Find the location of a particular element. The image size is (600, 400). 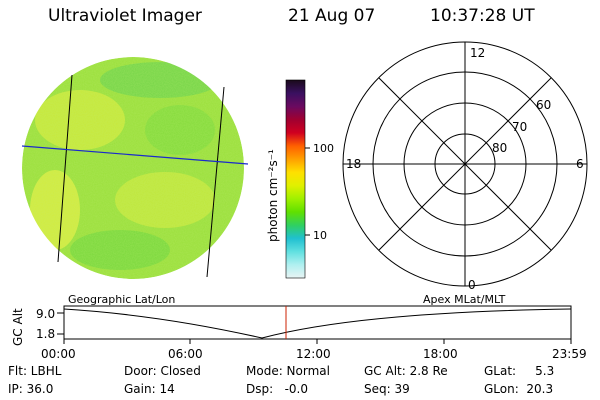

colorbar-tick-label: 10 is located at coordinates (320, 235).